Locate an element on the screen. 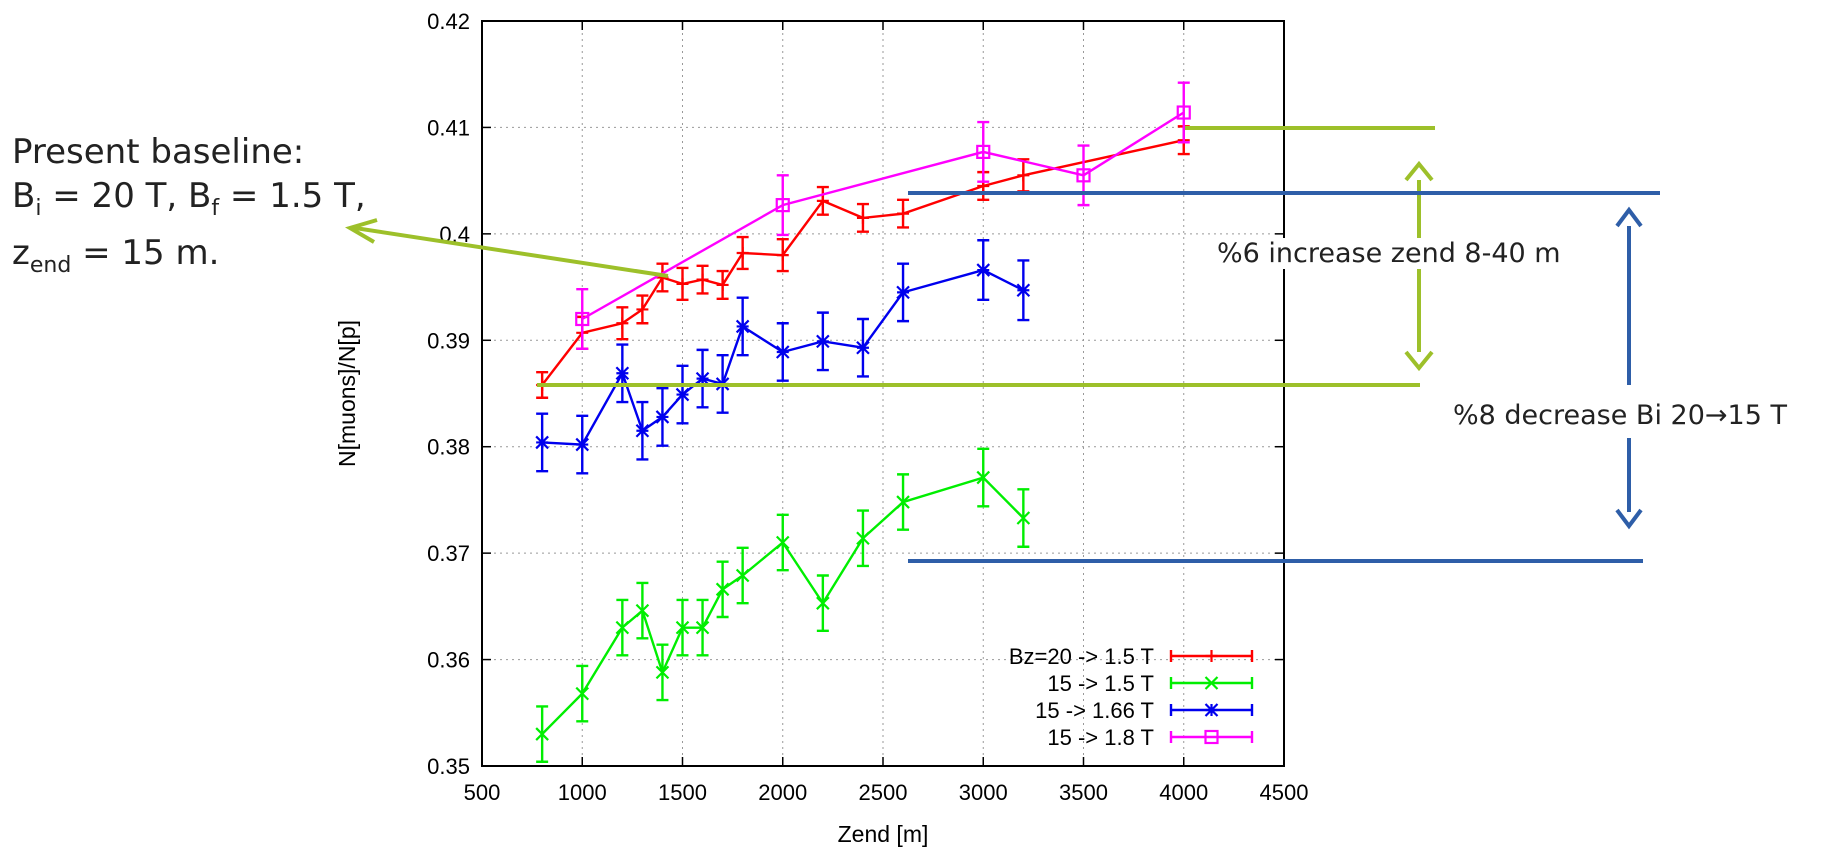 Image resolution: width=1827 pixels, height=847 pixels. legend-swatch is located at coordinates (1211, 737).